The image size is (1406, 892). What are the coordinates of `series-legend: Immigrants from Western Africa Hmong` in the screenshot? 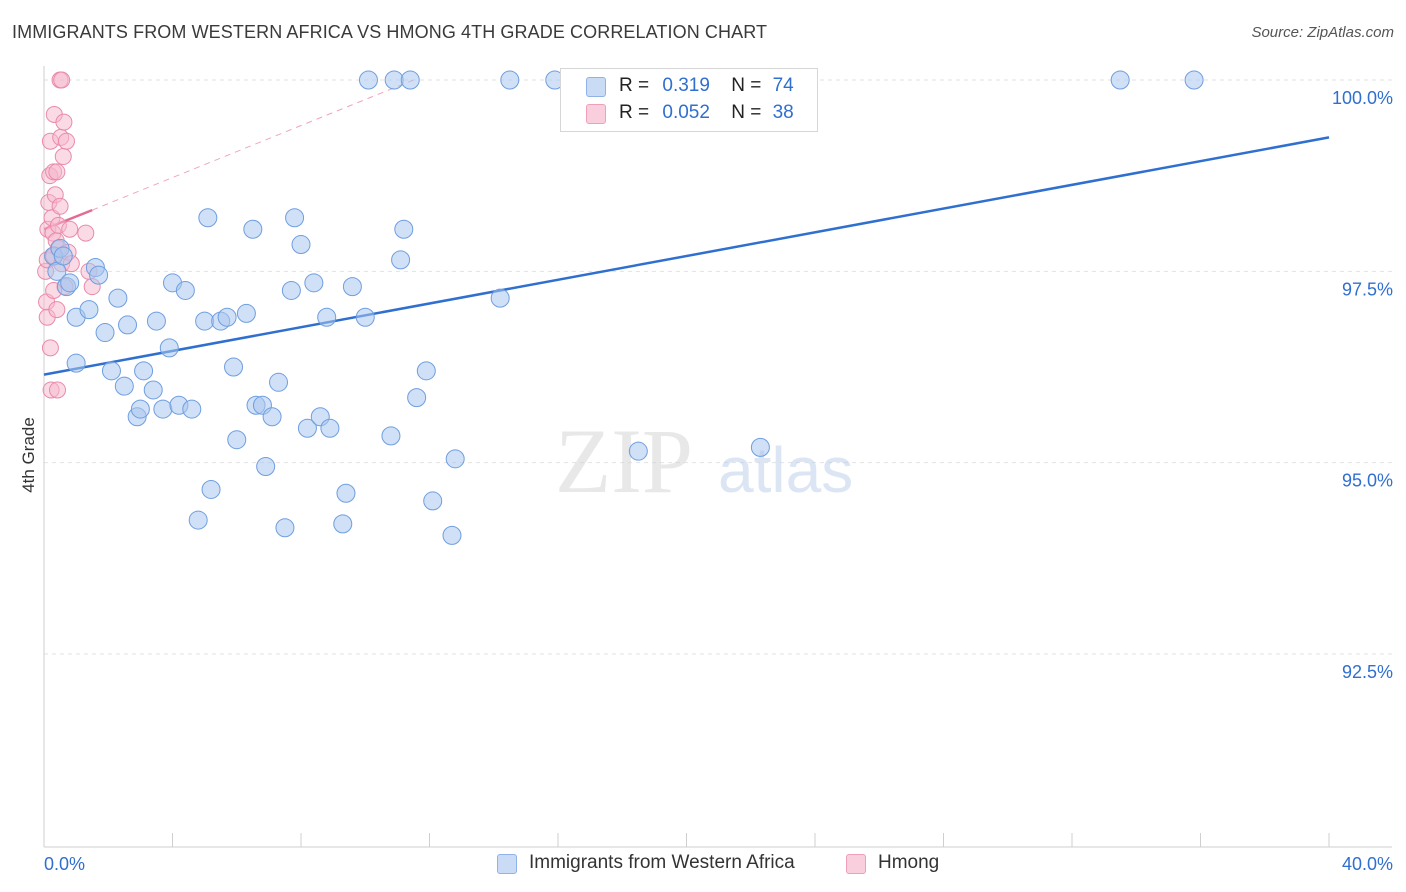 It's located at (703, 865).